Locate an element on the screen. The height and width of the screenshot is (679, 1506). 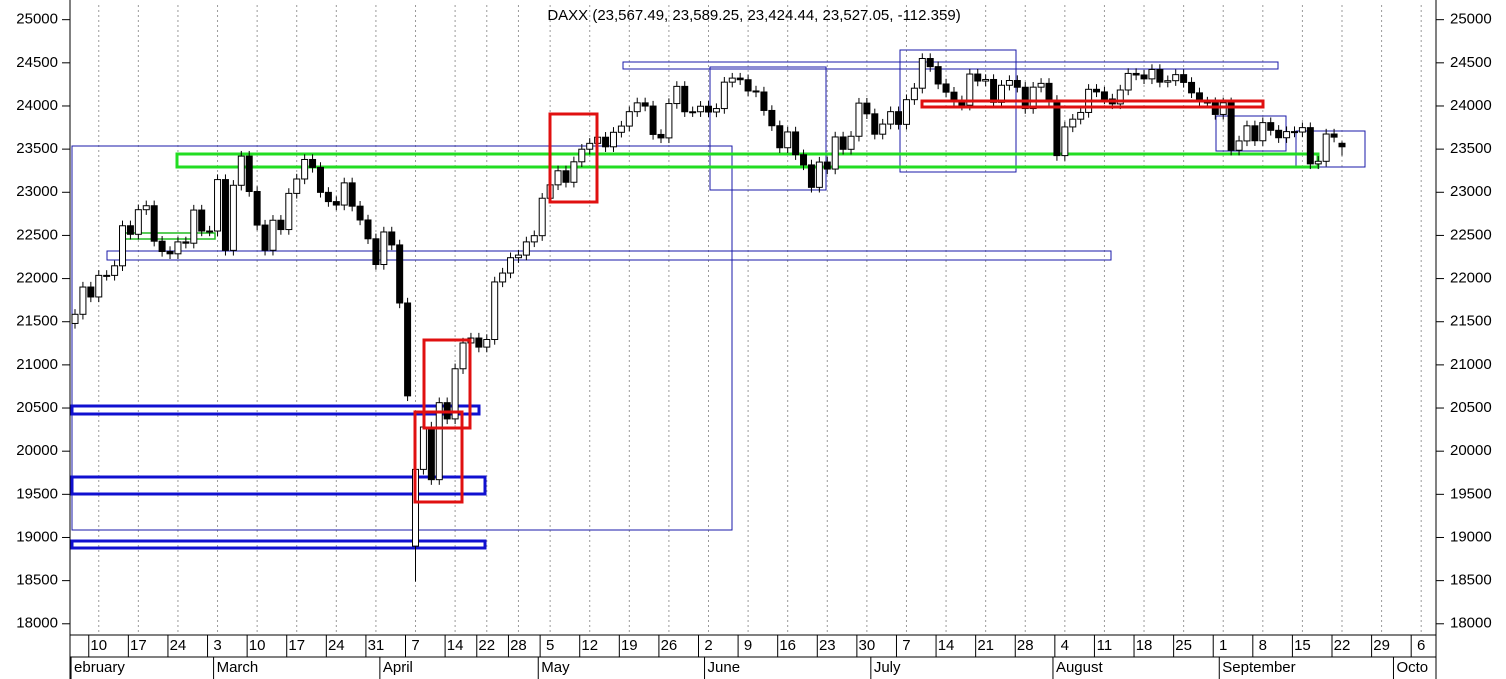
x-tick-label: 14 is located at coordinates (946, 645).